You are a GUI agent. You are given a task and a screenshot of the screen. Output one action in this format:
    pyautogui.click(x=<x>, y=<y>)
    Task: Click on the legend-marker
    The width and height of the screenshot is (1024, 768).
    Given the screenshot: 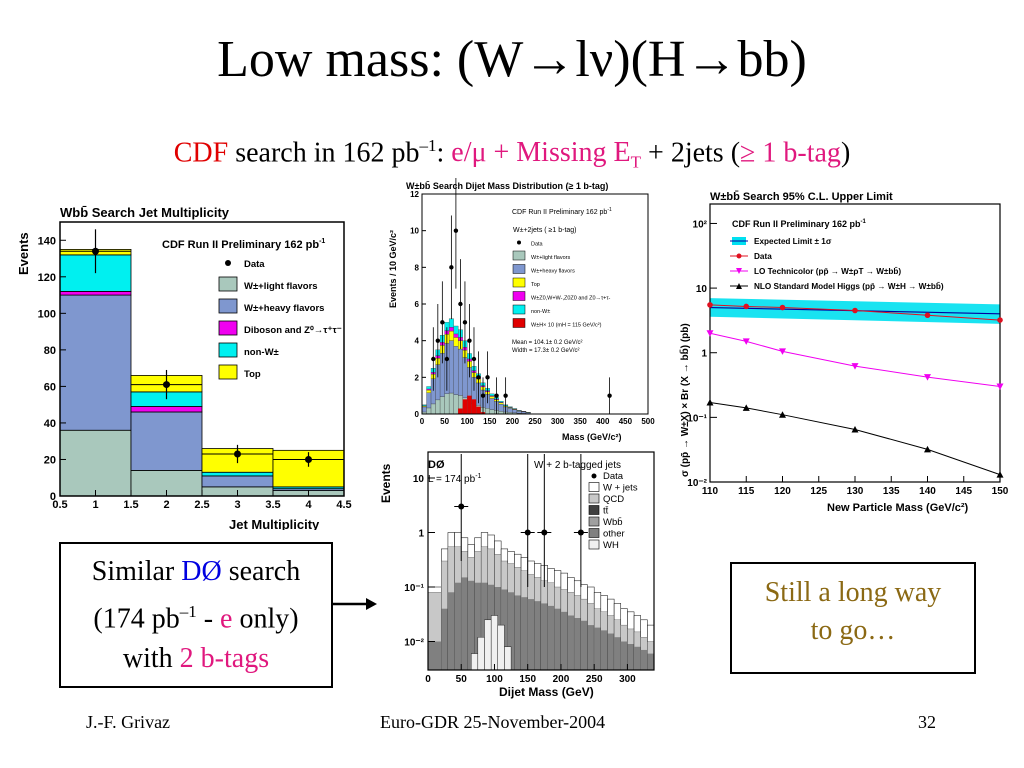 What is the action you would take?
    pyautogui.click(x=739, y=286)
    